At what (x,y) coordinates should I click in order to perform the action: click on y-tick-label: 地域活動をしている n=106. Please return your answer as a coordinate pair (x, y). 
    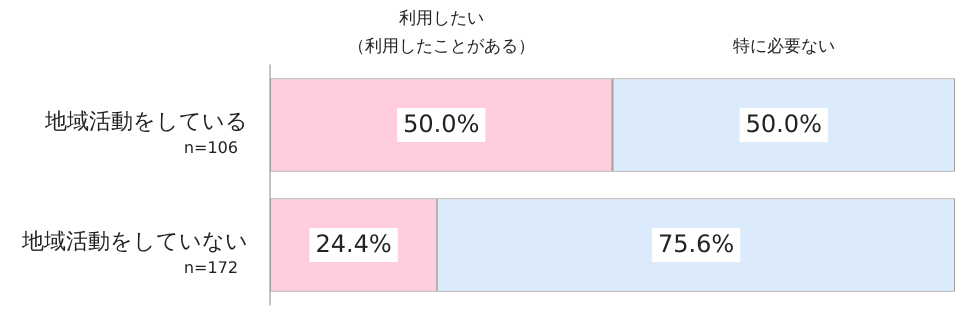
    Looking at the image, I should click on (146, 134).